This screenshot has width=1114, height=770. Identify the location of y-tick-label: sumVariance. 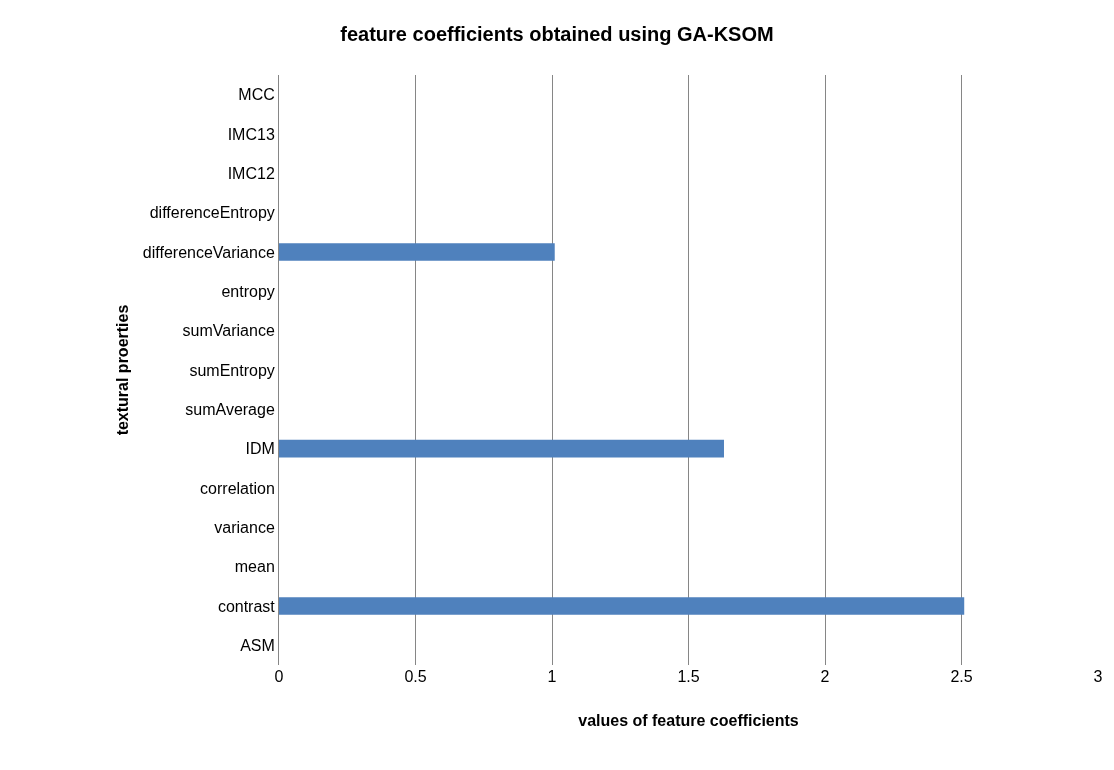
(228, 331).